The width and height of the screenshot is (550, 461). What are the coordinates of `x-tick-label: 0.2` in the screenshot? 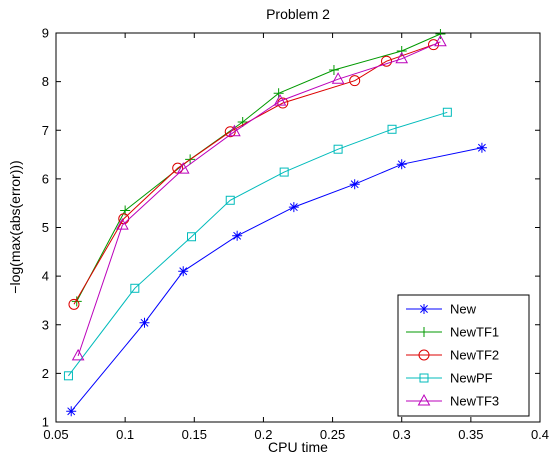 It's located at (263, 434).